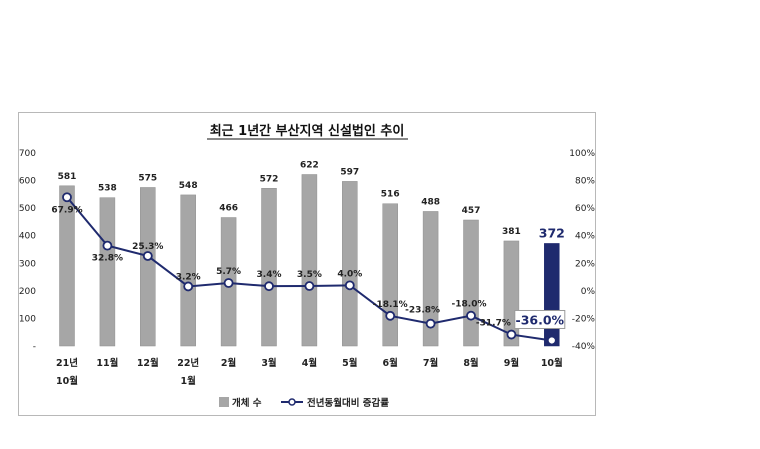 This screenshot has width=760, height=449. Describe the element at coordinates (309, 275) in the screenshot. I see `line-value-label: 3.5%` at that location.